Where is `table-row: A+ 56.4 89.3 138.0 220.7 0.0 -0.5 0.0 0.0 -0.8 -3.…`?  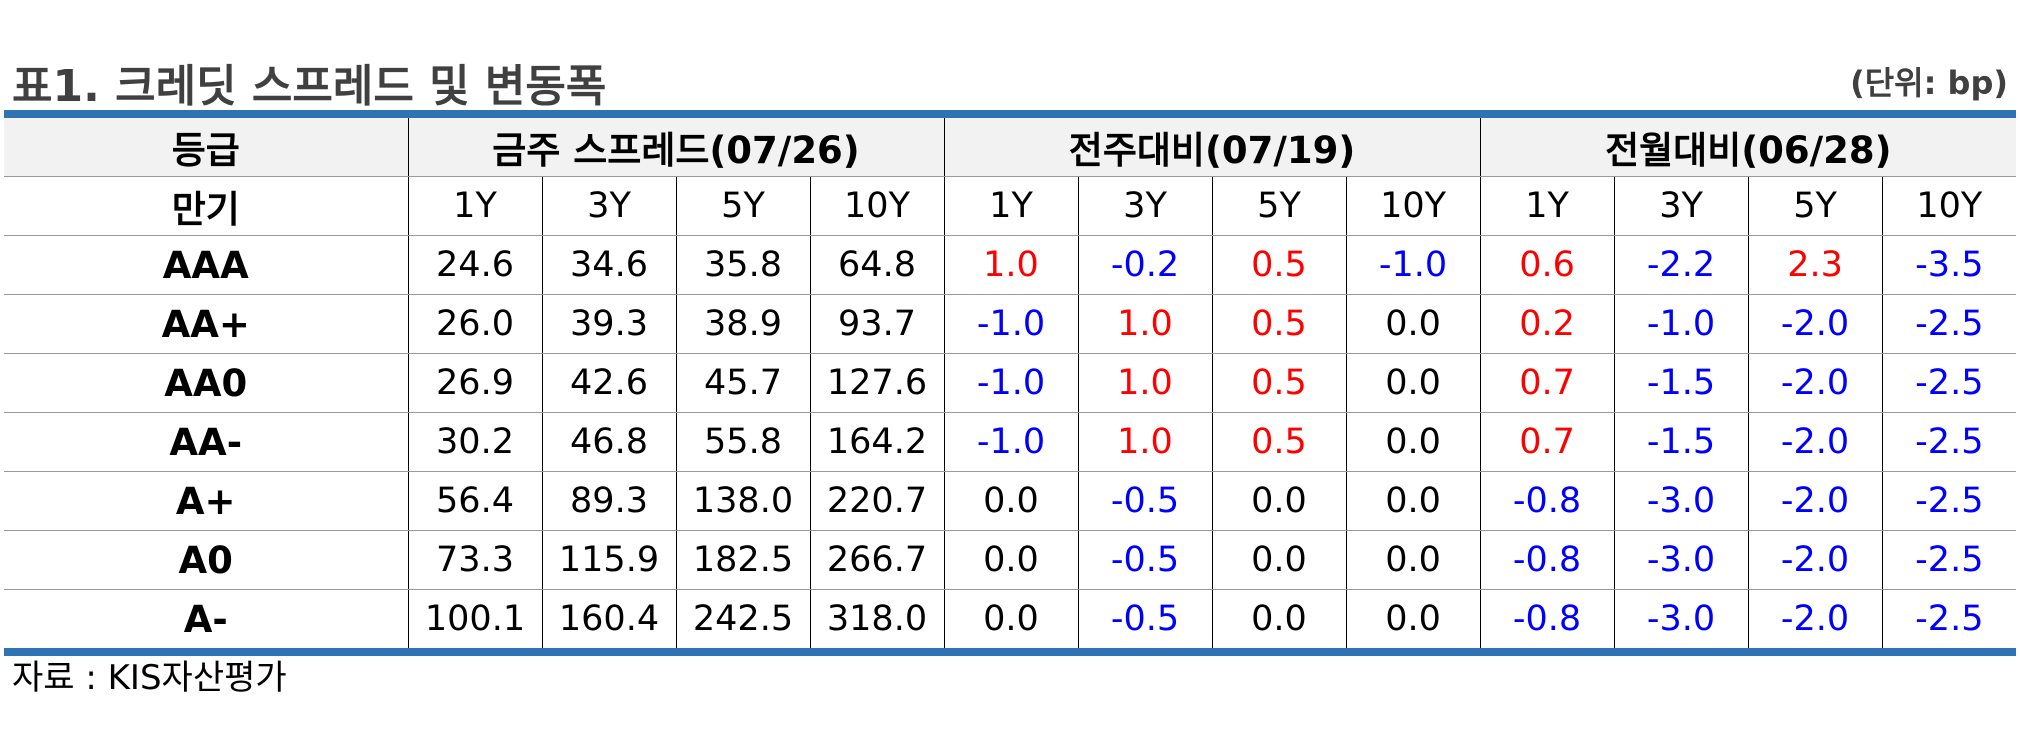
table-row: A+ 56.4 89.3 138.0 220.7 0.0 -0.5 0.0 0.0 -0.8 -3.… is located at coordinates (1010, 501).